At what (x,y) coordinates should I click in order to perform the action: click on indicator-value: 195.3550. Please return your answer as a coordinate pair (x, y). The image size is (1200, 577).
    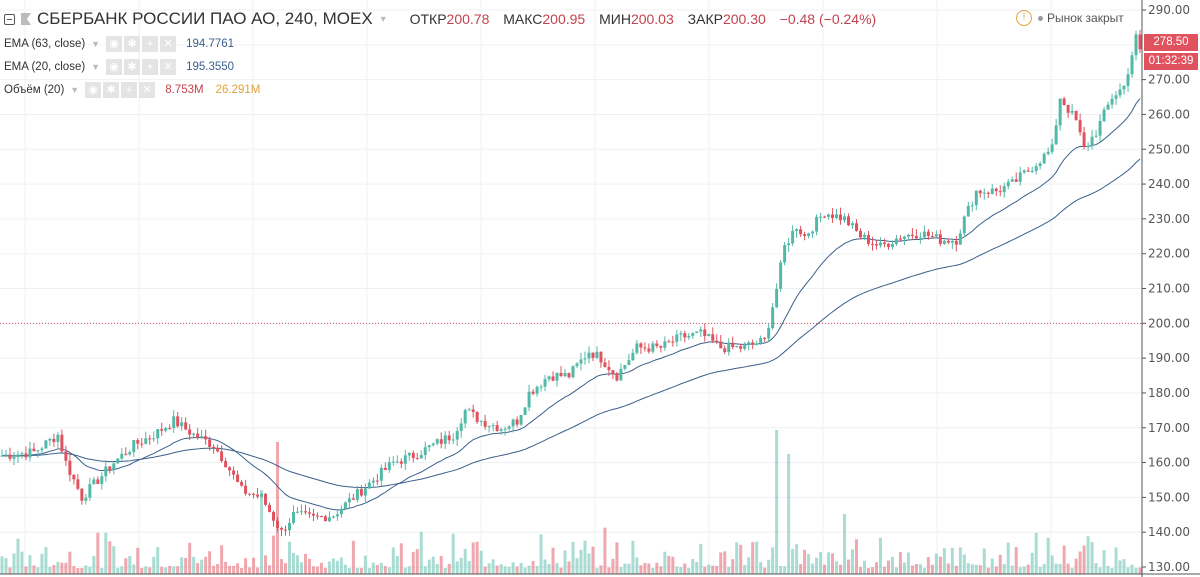
    Looking at the image, I should click on (210, 66).